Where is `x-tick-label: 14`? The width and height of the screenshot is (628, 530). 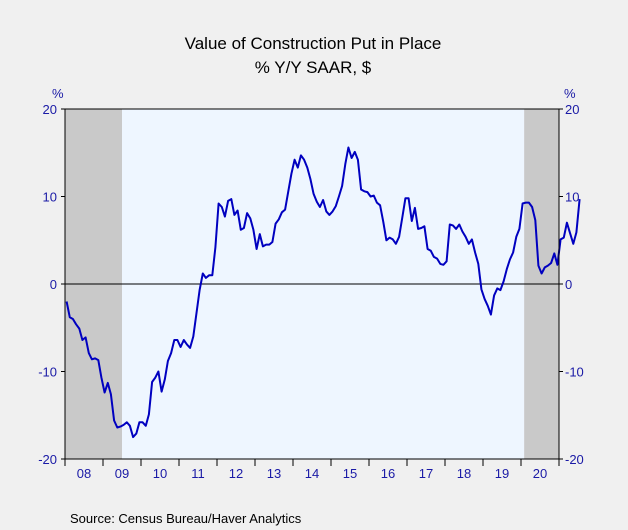 x-tick-label: 14 is located at coordinates (312, 473).